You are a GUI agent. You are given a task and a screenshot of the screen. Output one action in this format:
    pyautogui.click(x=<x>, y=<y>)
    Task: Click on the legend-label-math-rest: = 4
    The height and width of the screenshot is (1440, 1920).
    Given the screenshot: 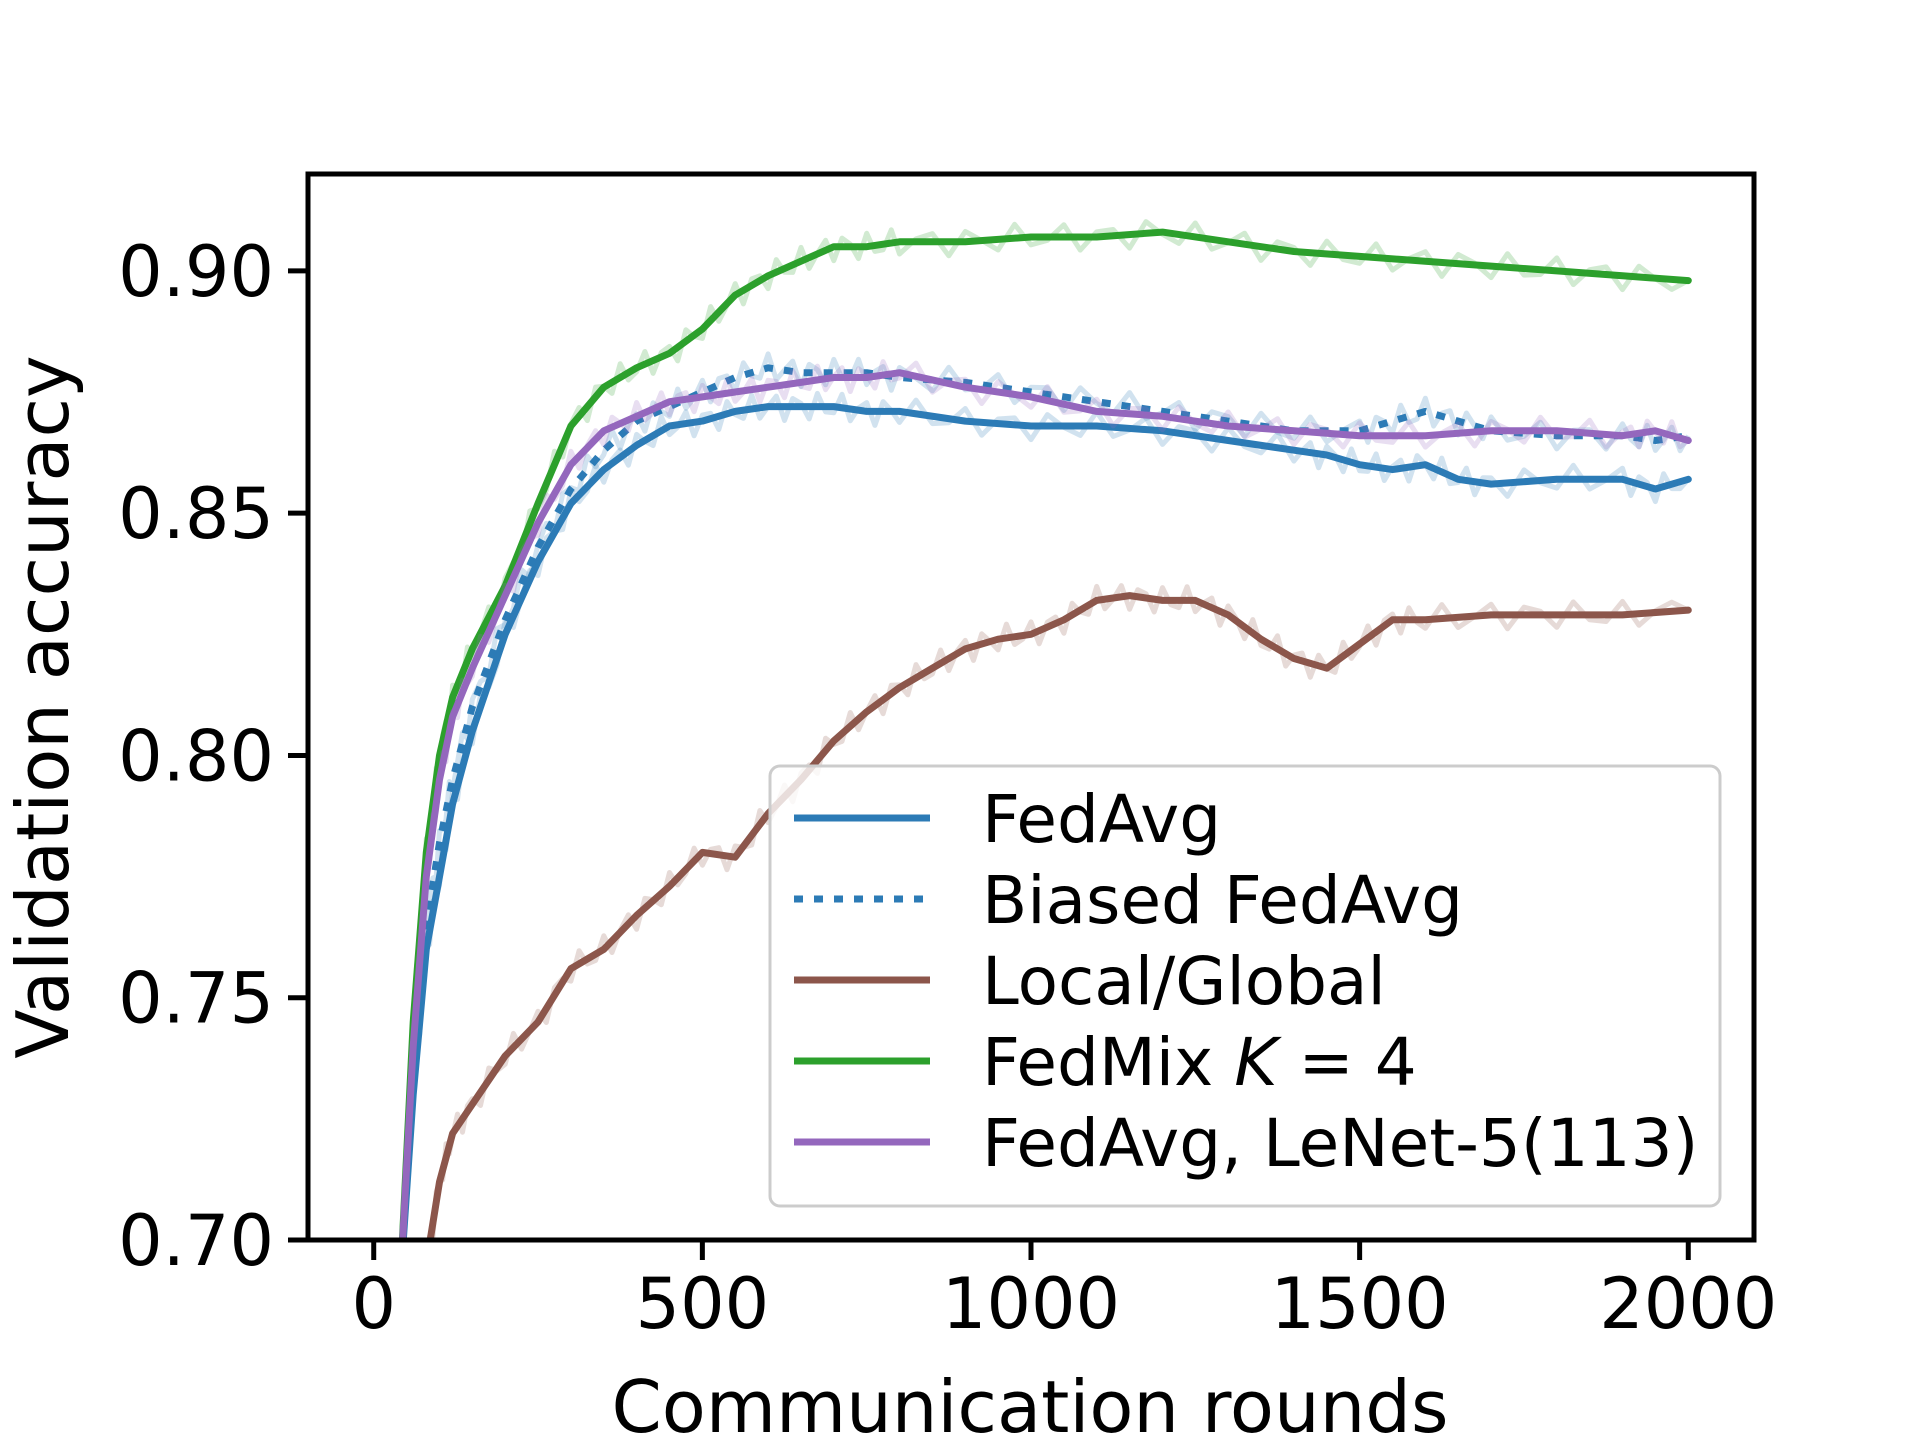 What is the action you would take?
    pyautogui.click(x=1346, y=1062)
    